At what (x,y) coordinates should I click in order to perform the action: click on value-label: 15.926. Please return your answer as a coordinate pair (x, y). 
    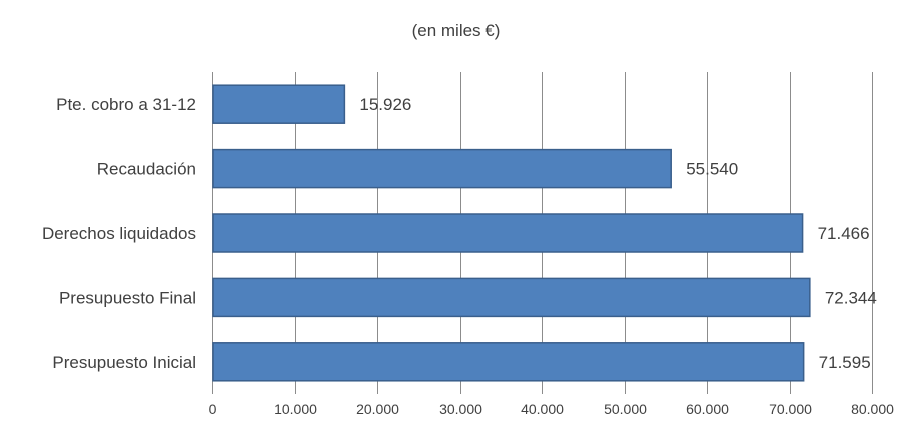
    Looking at the image, I should click on (385, 104).